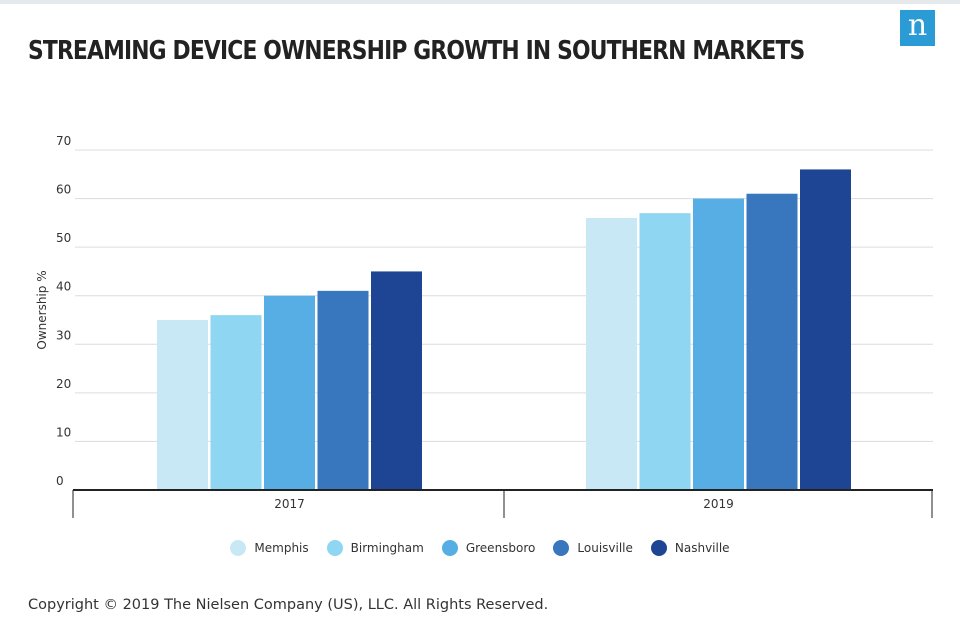  What do you see at coordinates (605, 548) in the screenshot?
I see `legend-label: Louisville` at bounding box center [605, 548].